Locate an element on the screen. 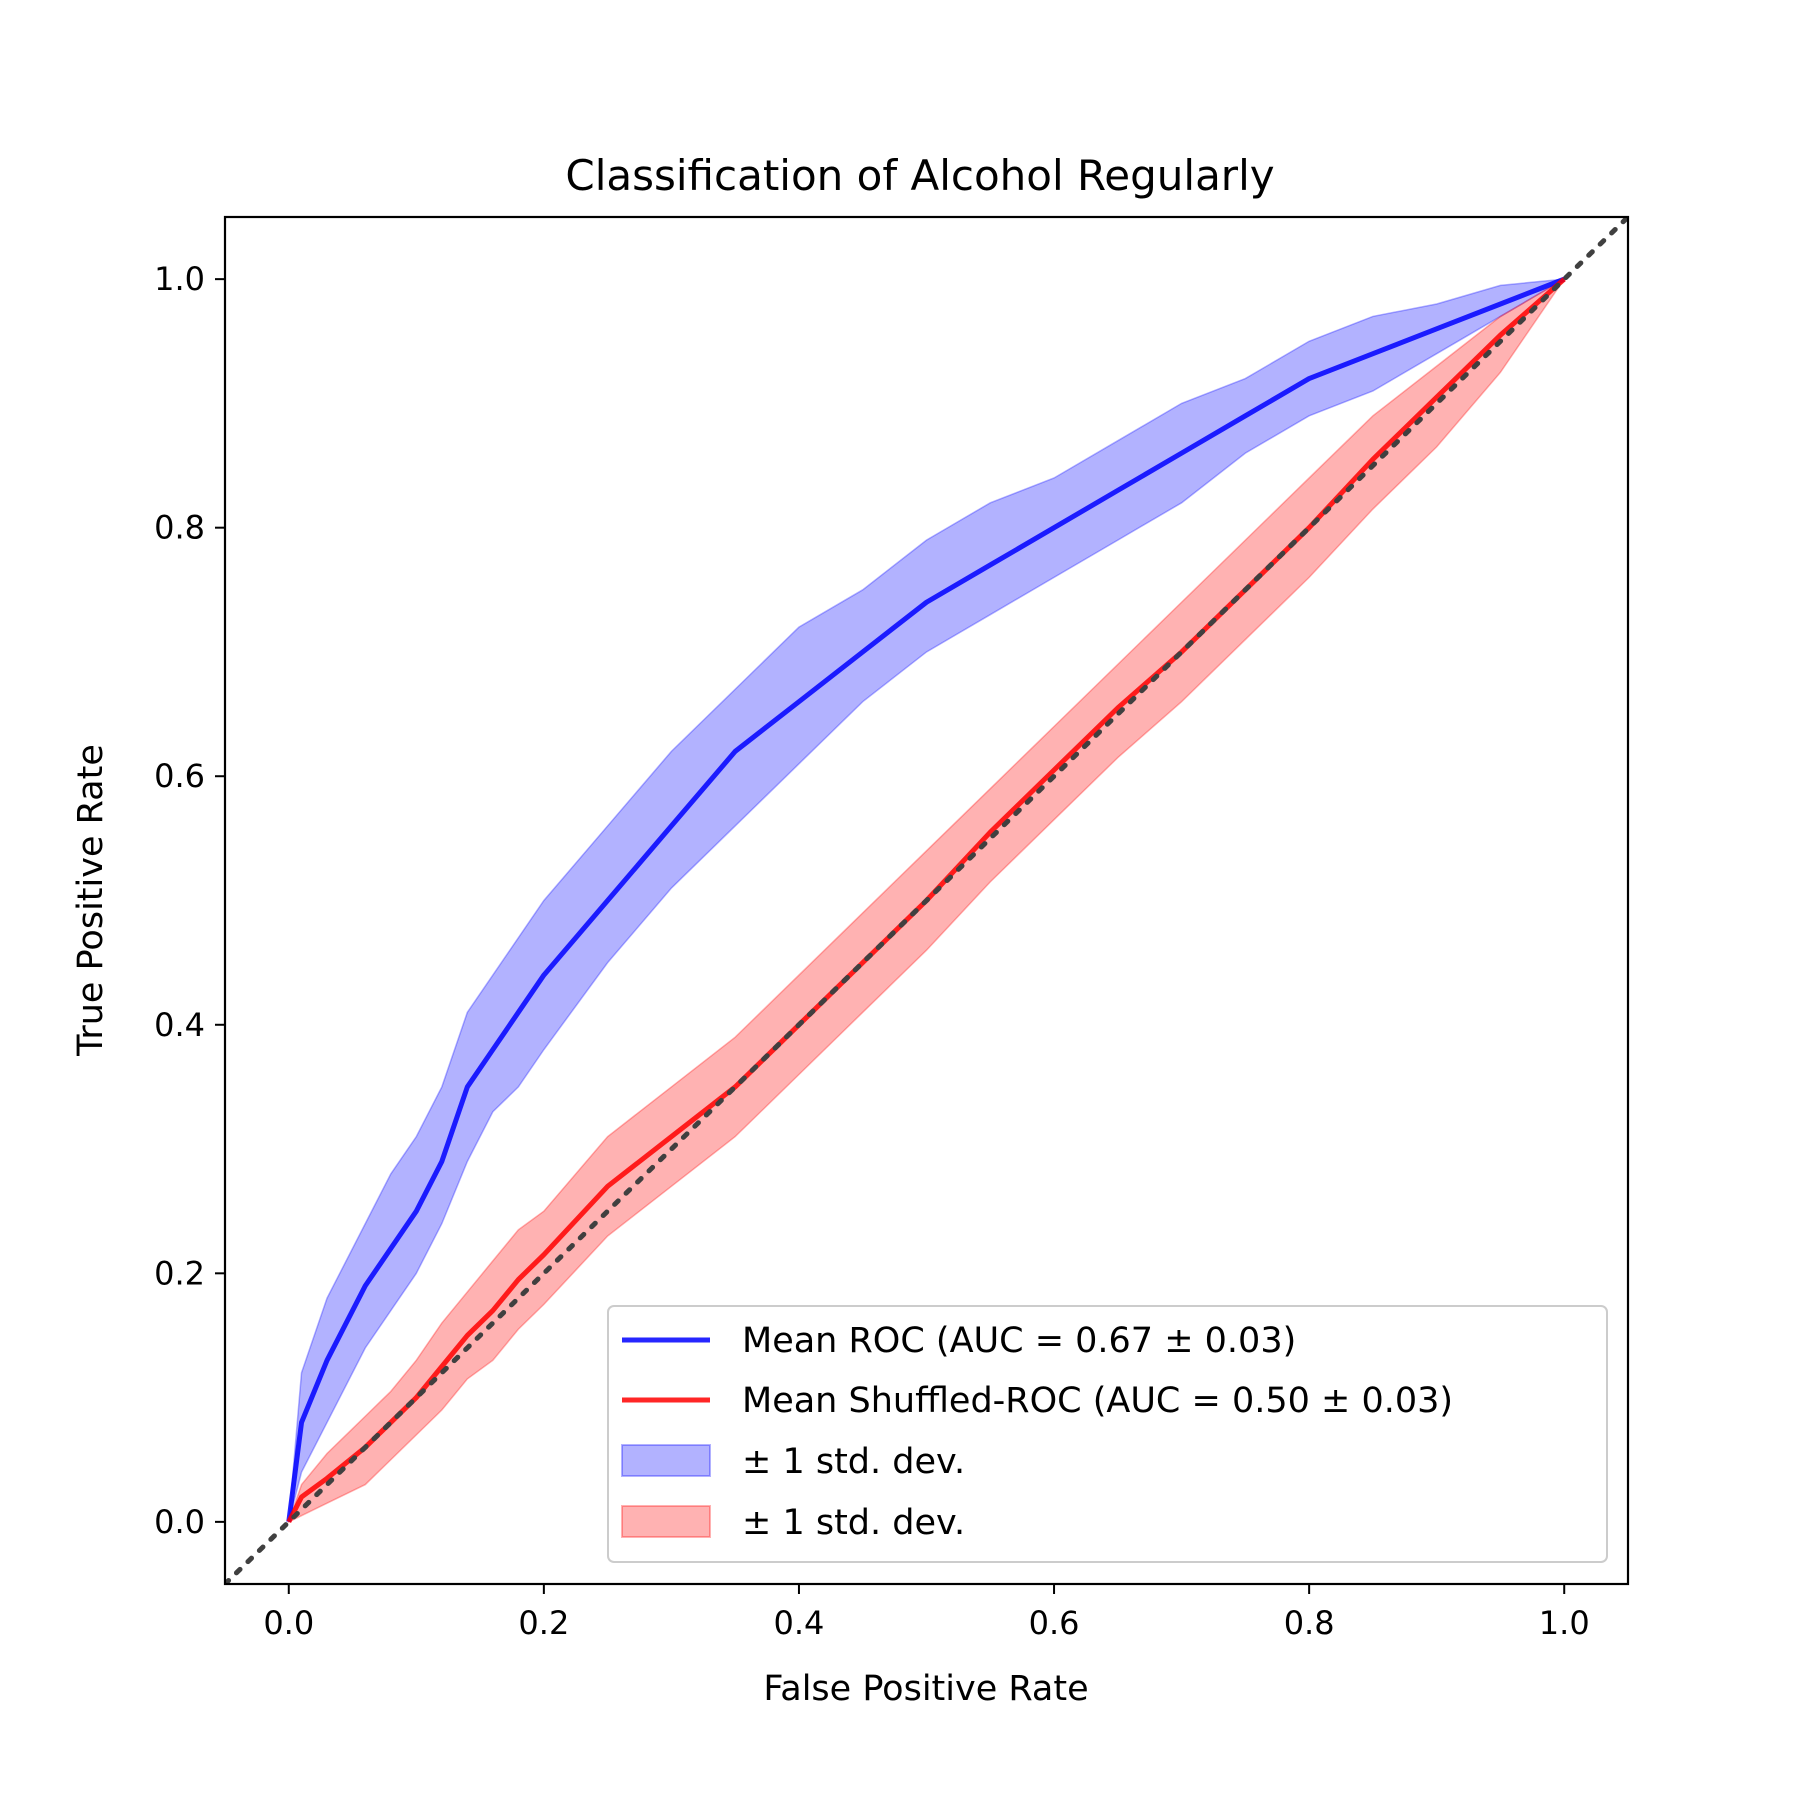  x-tick-label: 0.0 is located at coordinates (288, 1623).